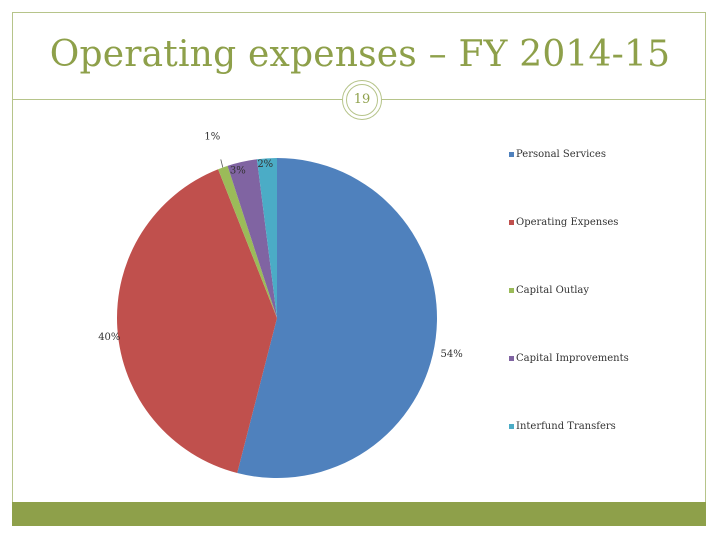 This screenshot has height=540, width=720. Describe the element at coordinates (177, 99) in the screenshot. I see `title-rule-left` at that location.